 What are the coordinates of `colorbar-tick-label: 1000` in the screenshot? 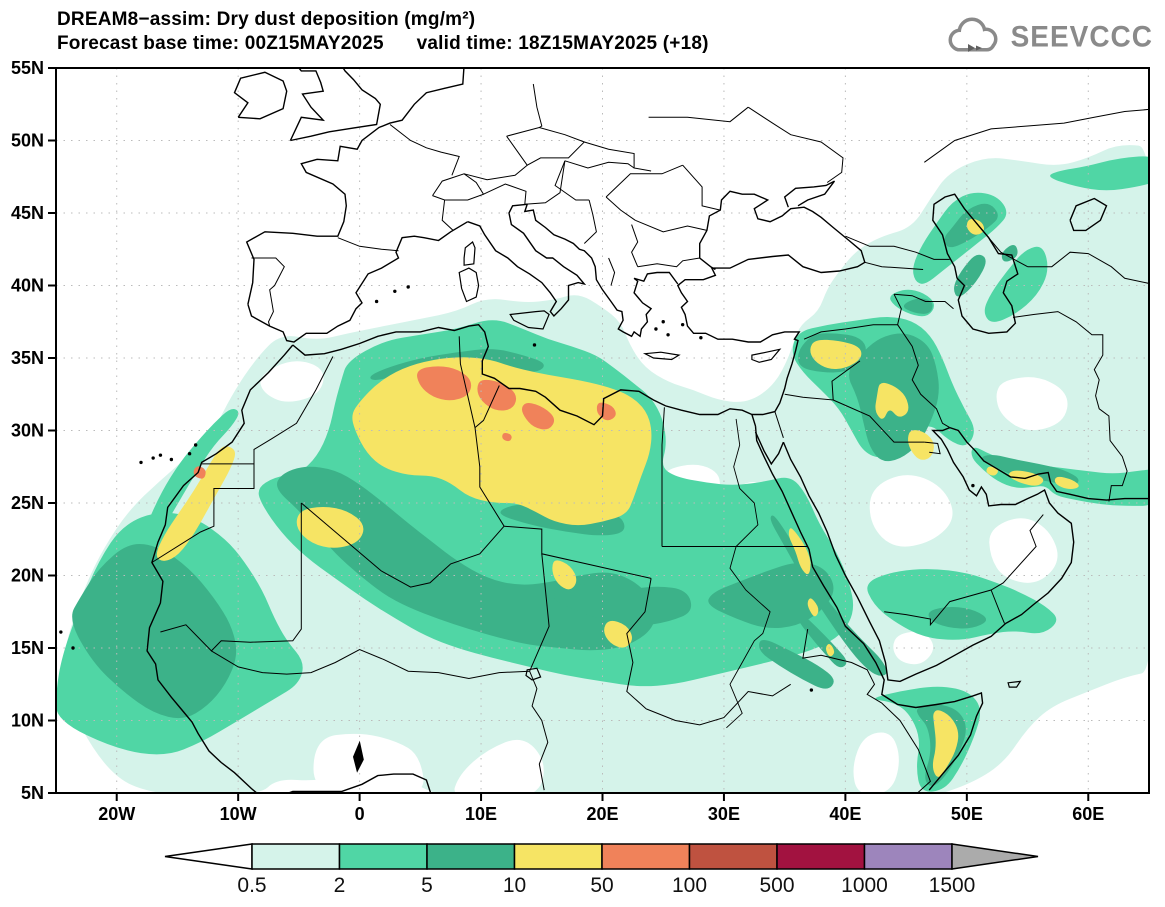 It's located at (864, 885).